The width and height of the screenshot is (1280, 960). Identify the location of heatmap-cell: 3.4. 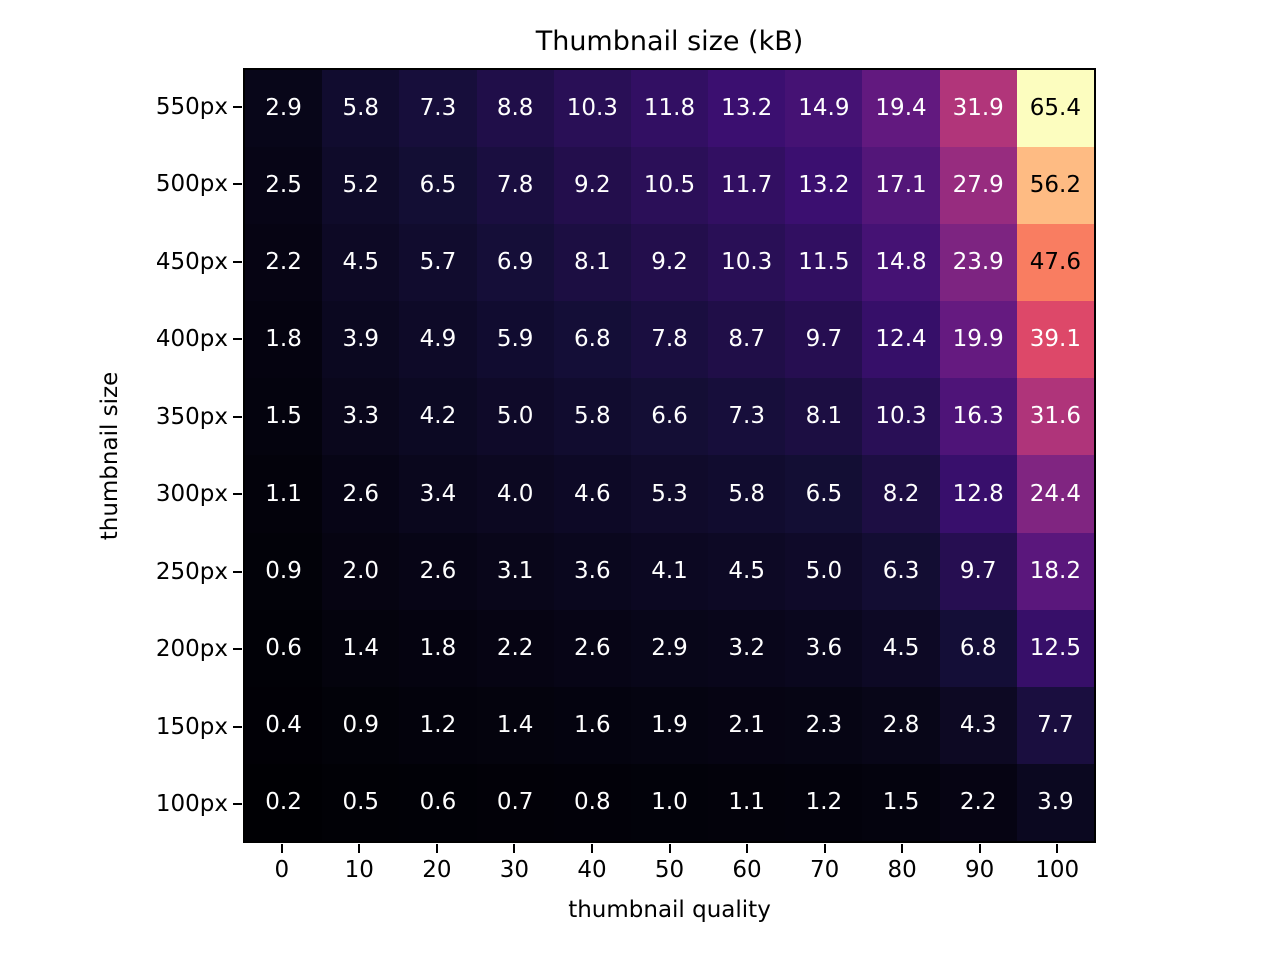
(438, 494).